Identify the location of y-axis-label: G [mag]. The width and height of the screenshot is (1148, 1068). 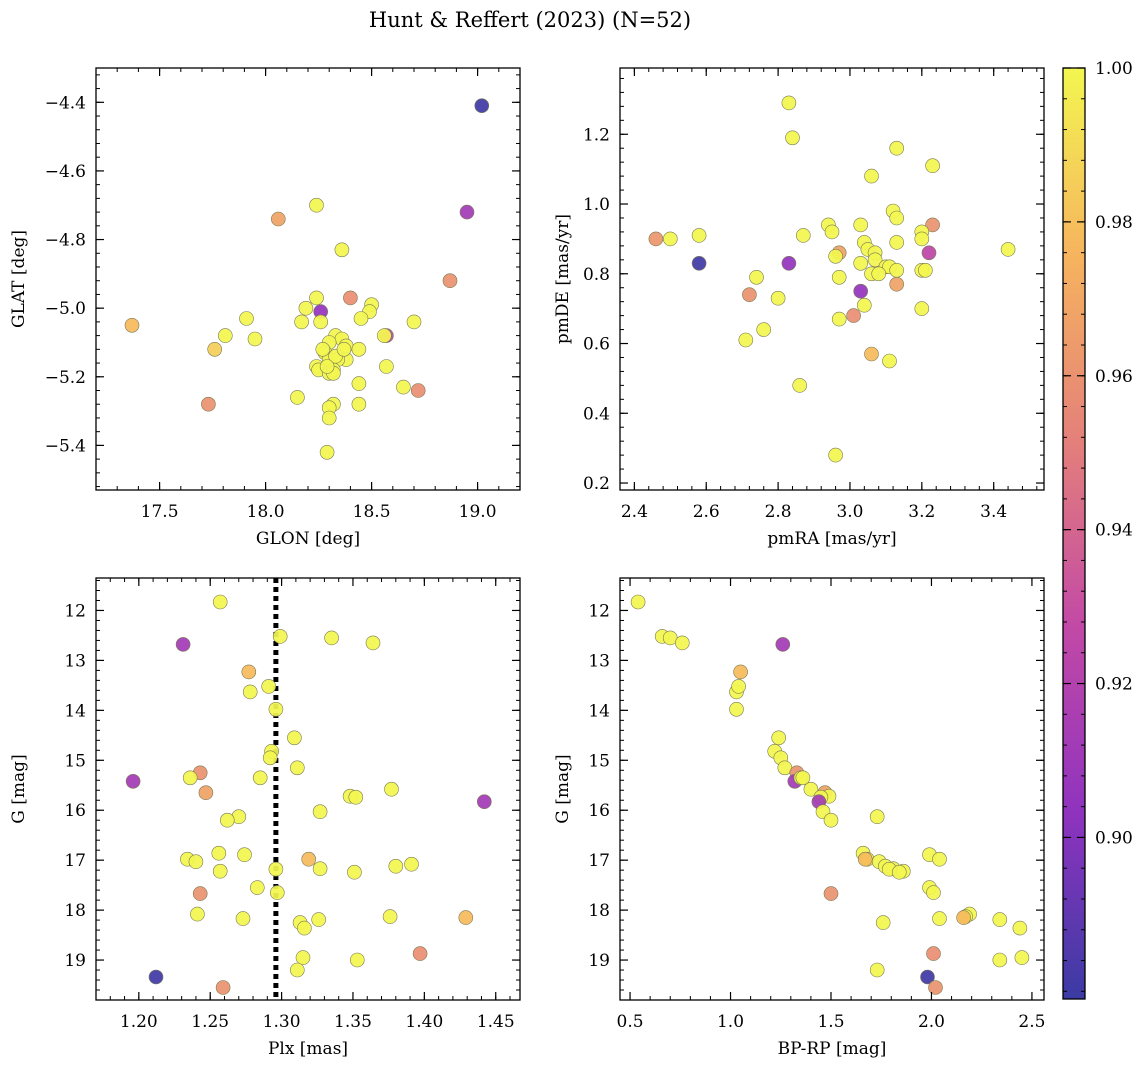
(19, 788).